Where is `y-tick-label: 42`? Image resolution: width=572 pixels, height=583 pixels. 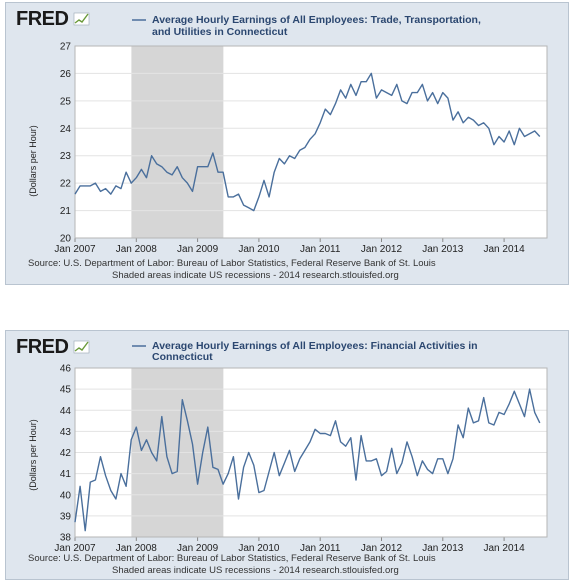
y-tick-label: 42 is located at coordinates (66, 453).